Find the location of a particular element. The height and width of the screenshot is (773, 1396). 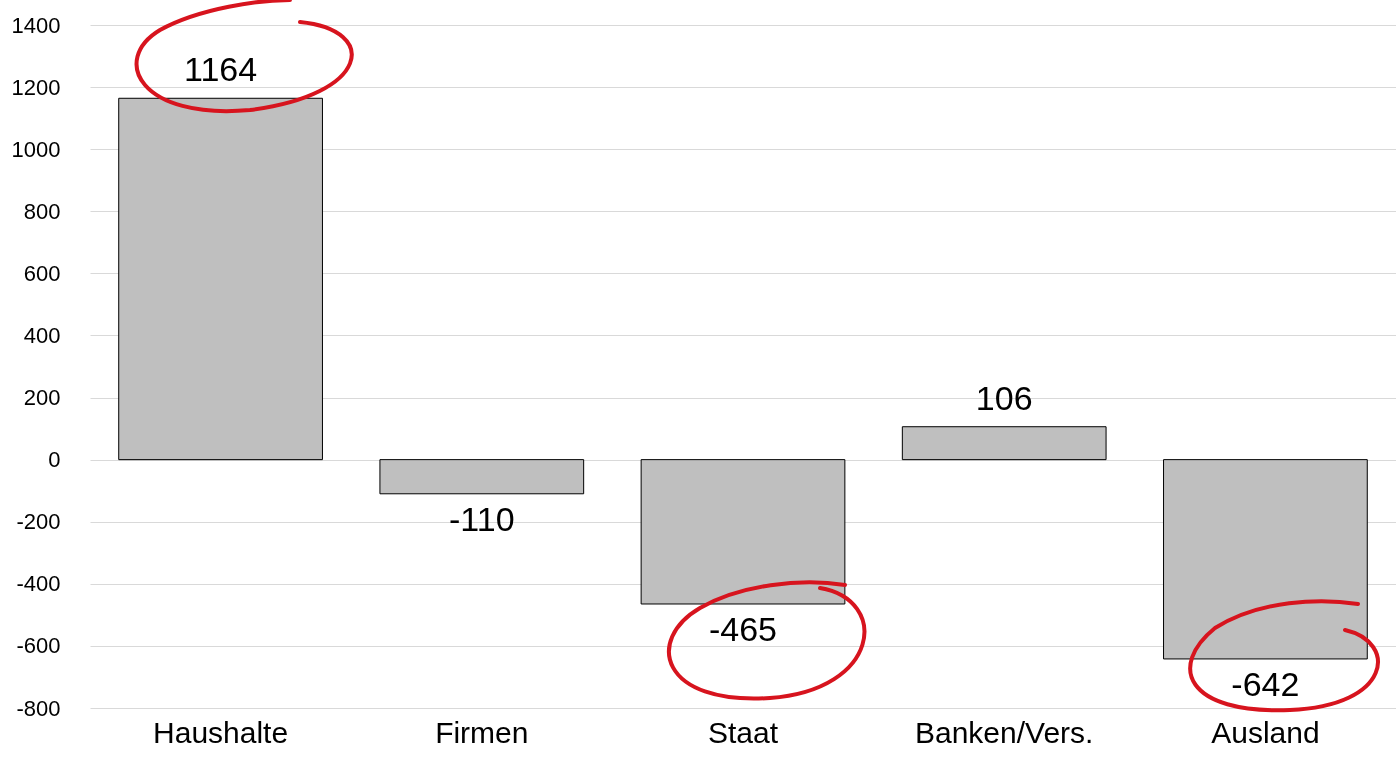

y-tick-label: 0 is located at coordinates (54, 460).